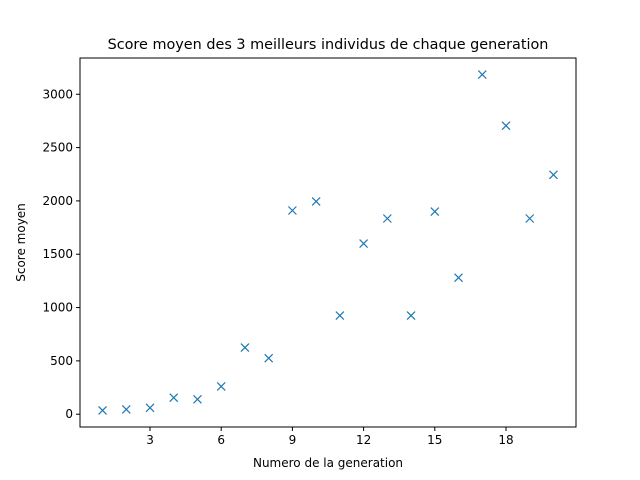  Describe the element at coordinates (57, 94) in the screenshot. I see `y-tick-label: 3000` at that location.